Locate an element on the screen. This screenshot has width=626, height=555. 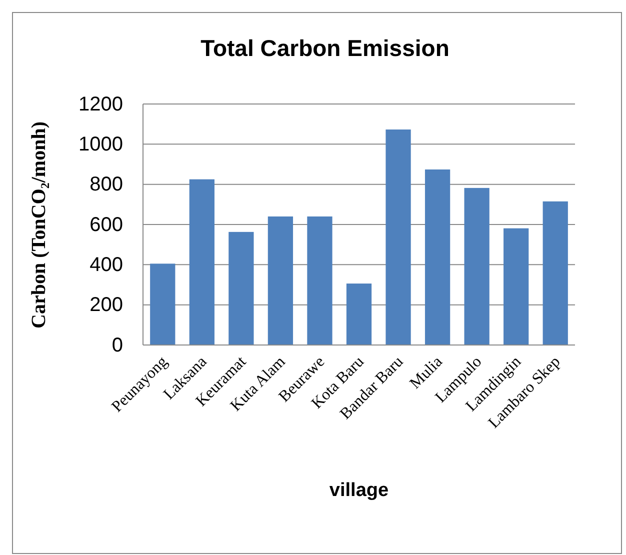
y-tick-label: 800 is located at coordinates (106, 185).